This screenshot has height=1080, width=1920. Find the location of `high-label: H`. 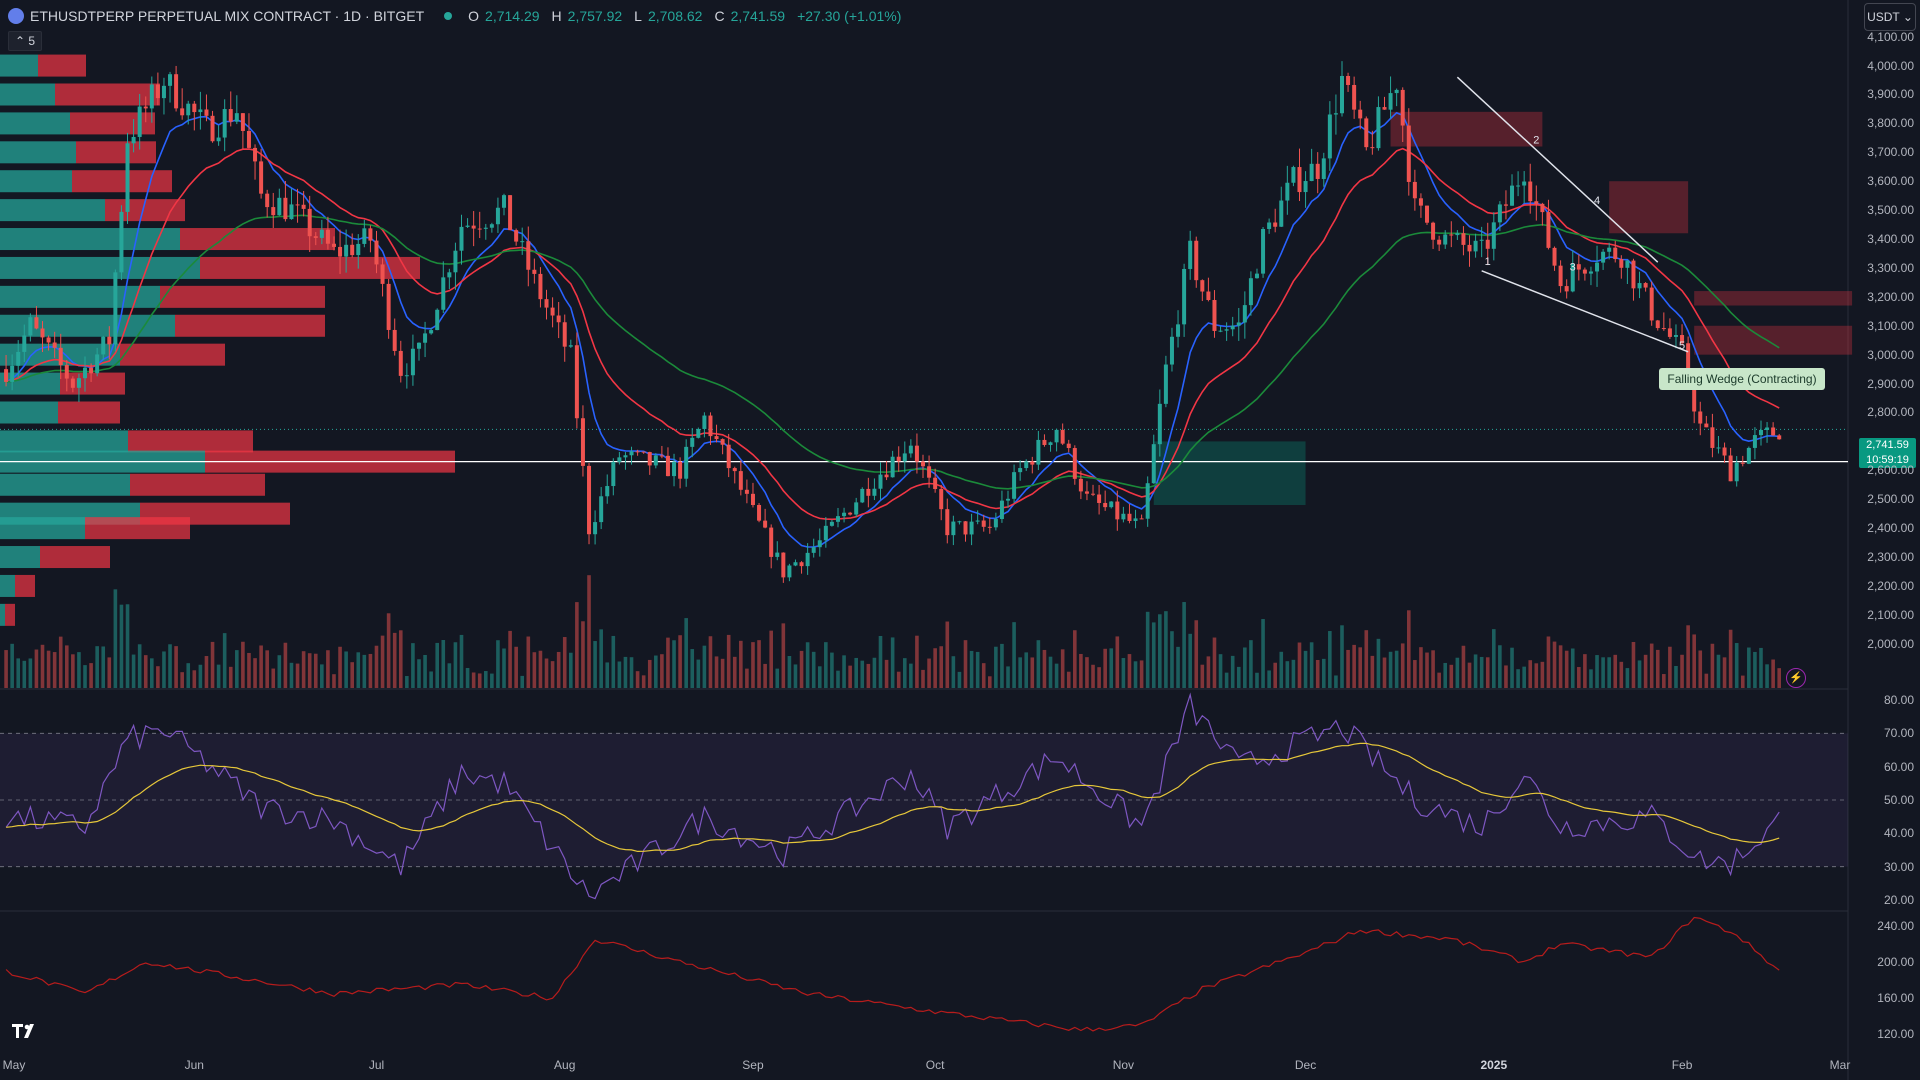

high-label: H is located at coordinates (556, 16).